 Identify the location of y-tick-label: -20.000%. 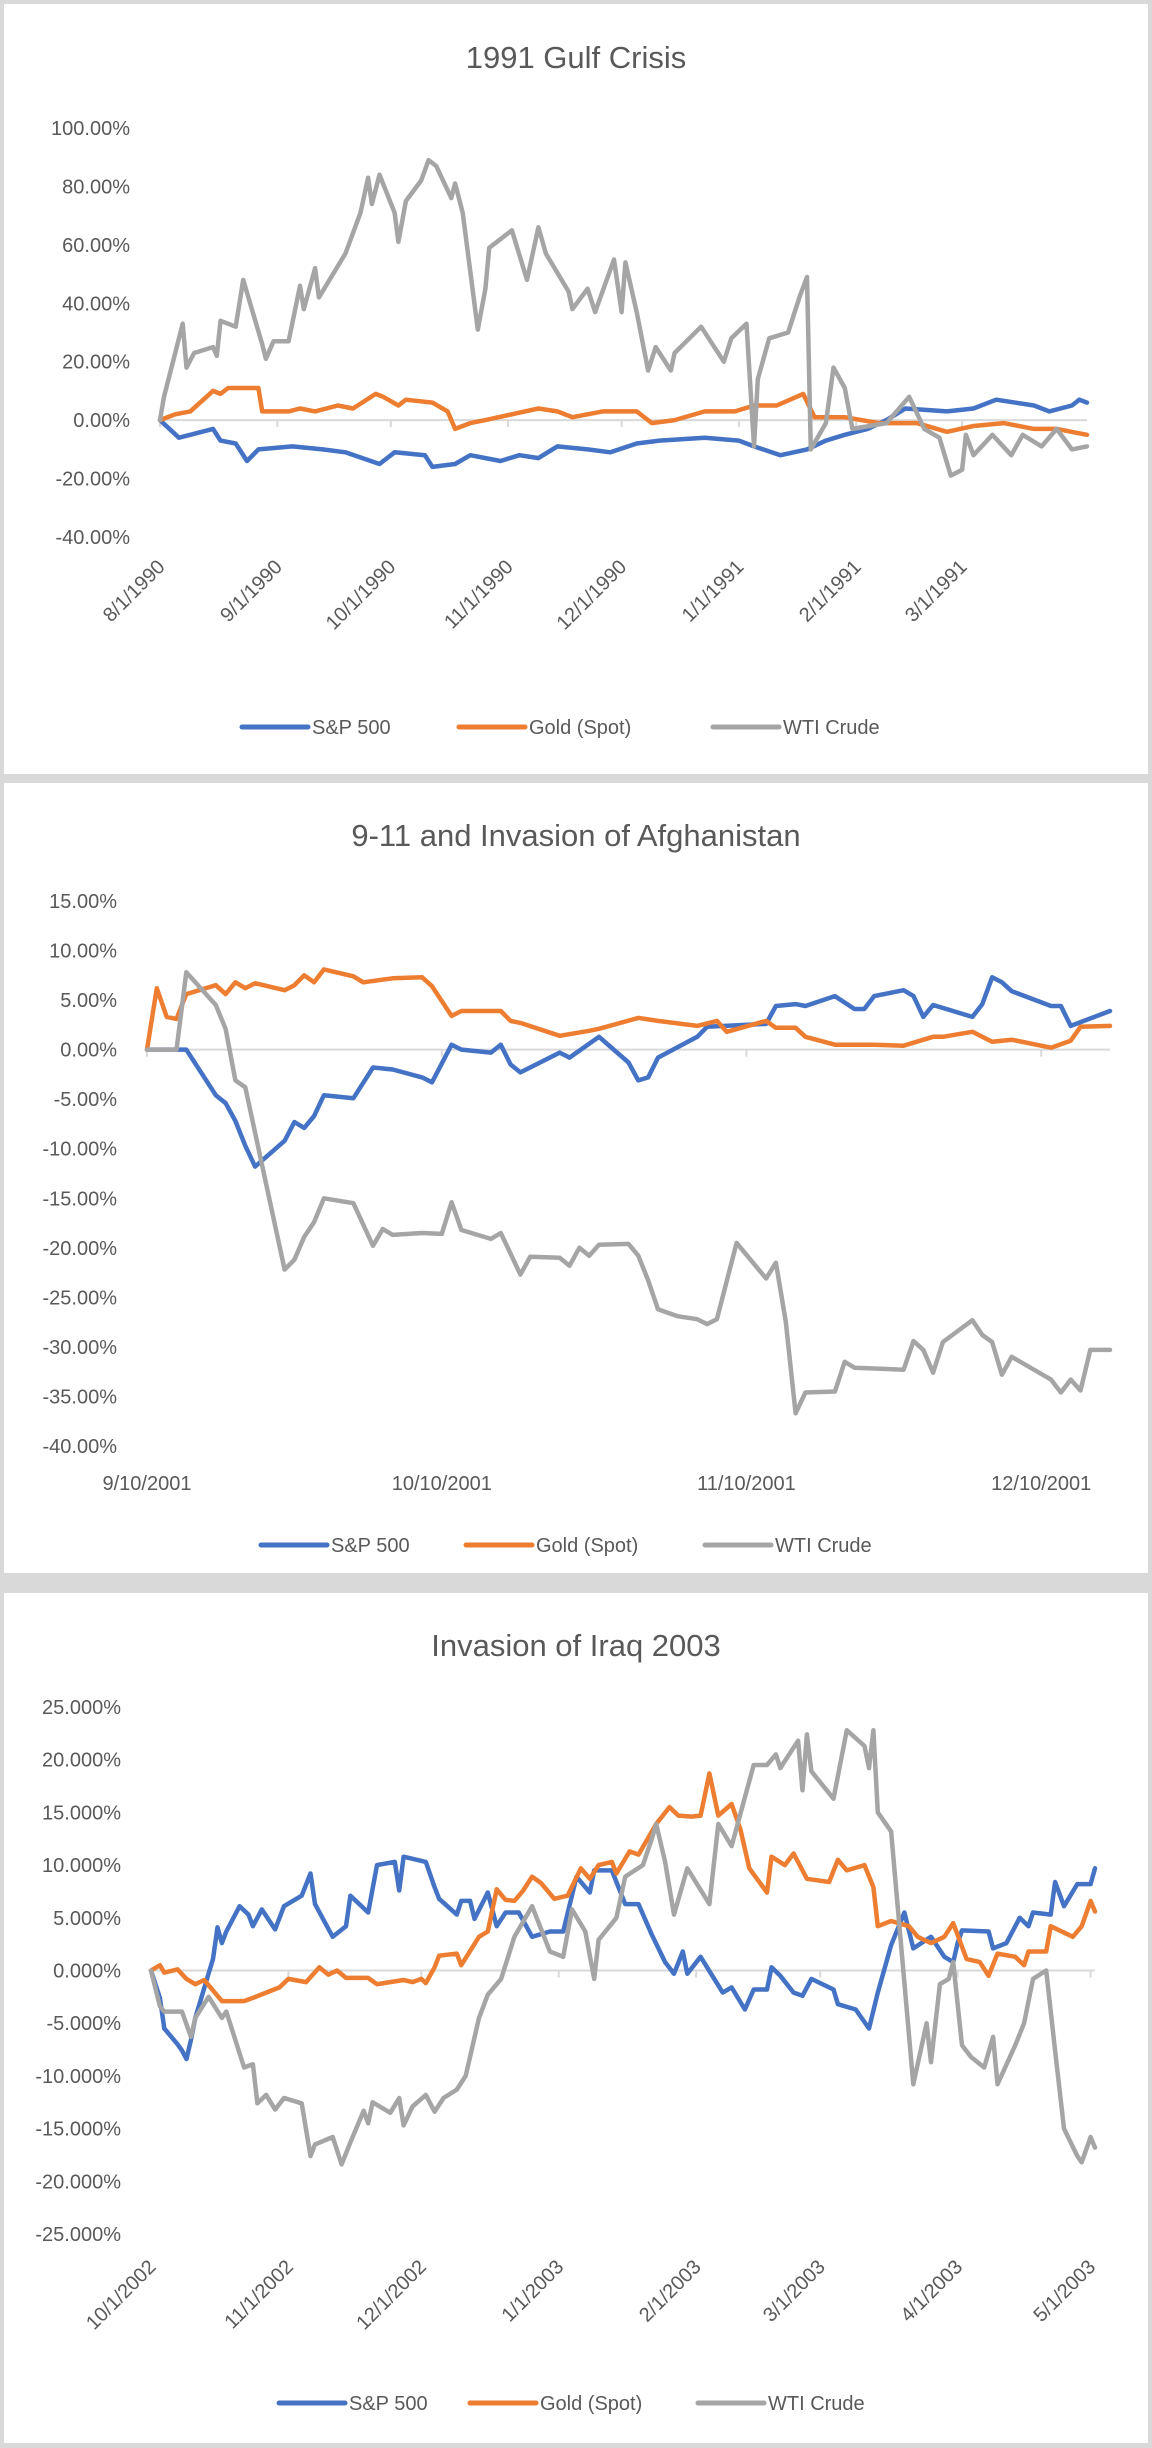
(78, 2182).